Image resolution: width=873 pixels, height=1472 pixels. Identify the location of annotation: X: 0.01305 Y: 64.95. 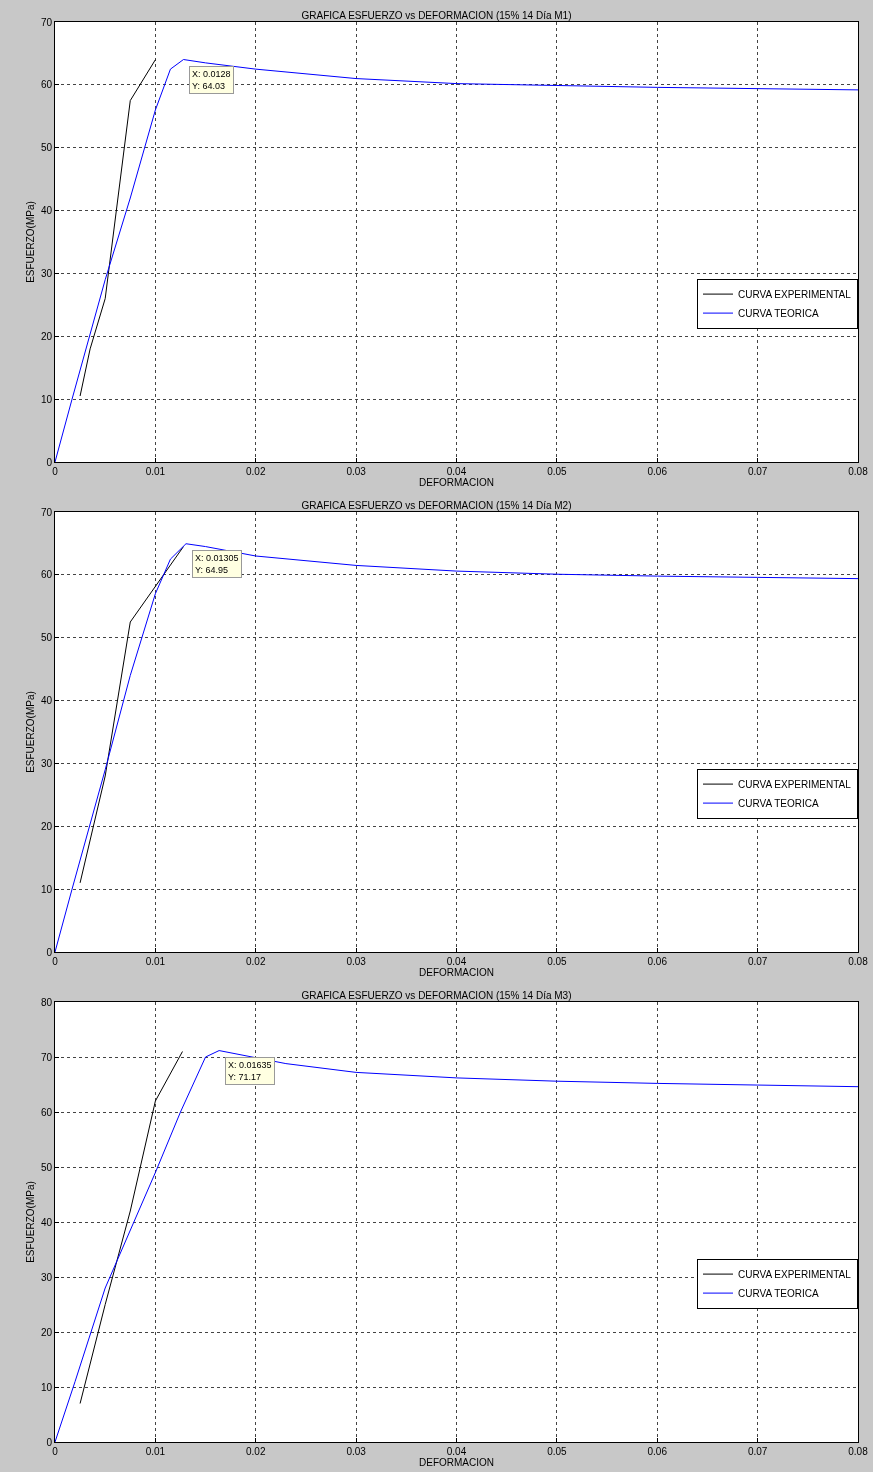
(217, 564).